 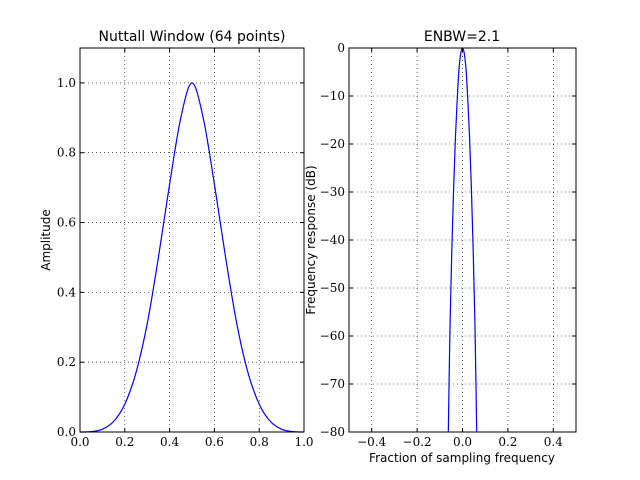 I want to click on x-tick-label: 0.6, so click(x=214, y=442).